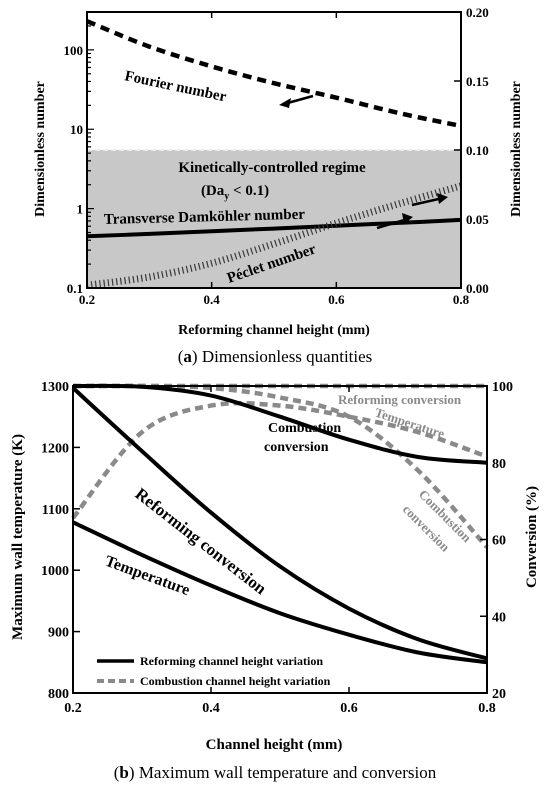  I want to click on panel-a-caption: (a) Dimensionless quantities, so click(275, 356).